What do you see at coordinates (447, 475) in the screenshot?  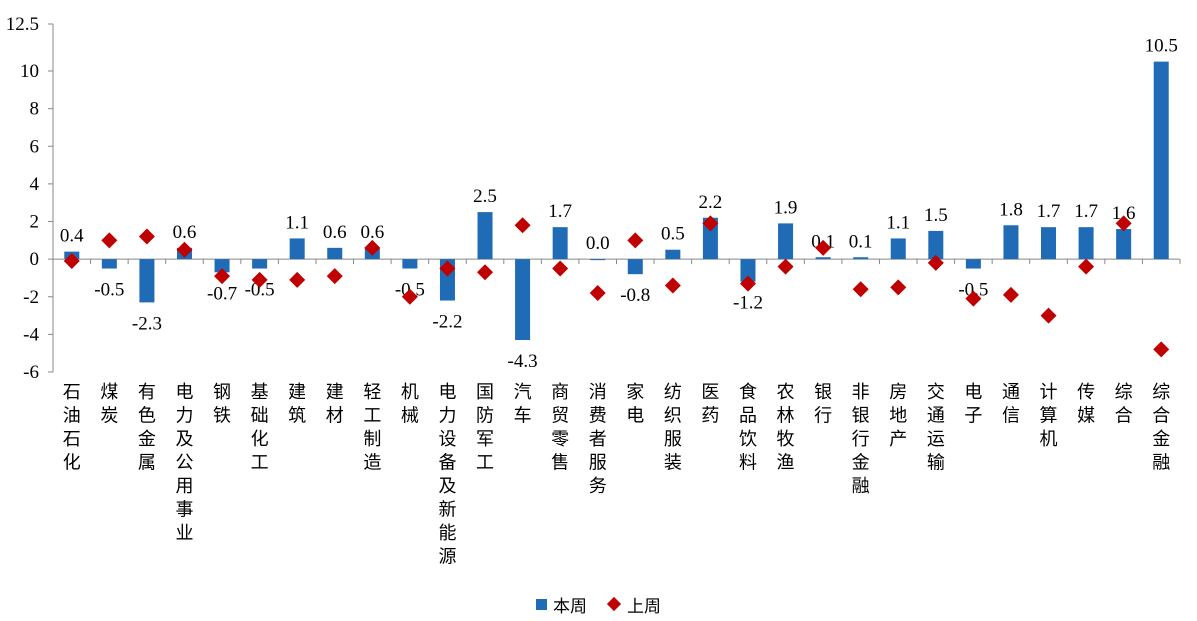 I see `x-category-label: 电力设备及新能源` at bounding box center [447, 475].